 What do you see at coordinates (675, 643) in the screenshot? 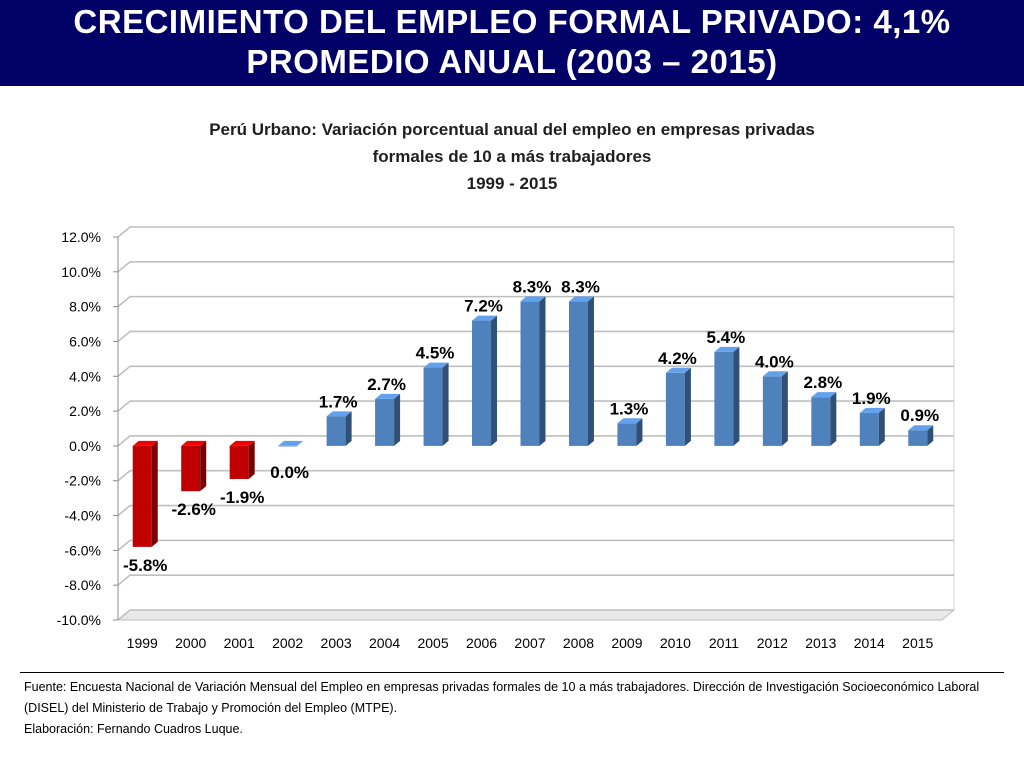
I see `x-tick-label-2010: 2010` at bounding box center [675, 643].